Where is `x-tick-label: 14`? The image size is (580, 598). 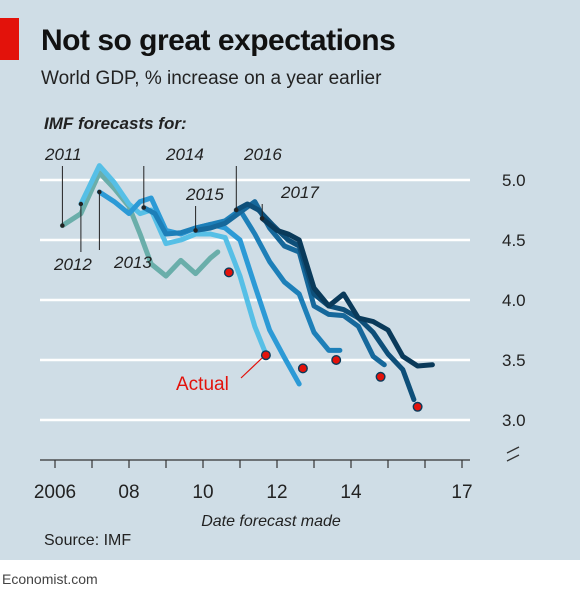 x-tick-label: 14 is located at coordinates (351, 492).